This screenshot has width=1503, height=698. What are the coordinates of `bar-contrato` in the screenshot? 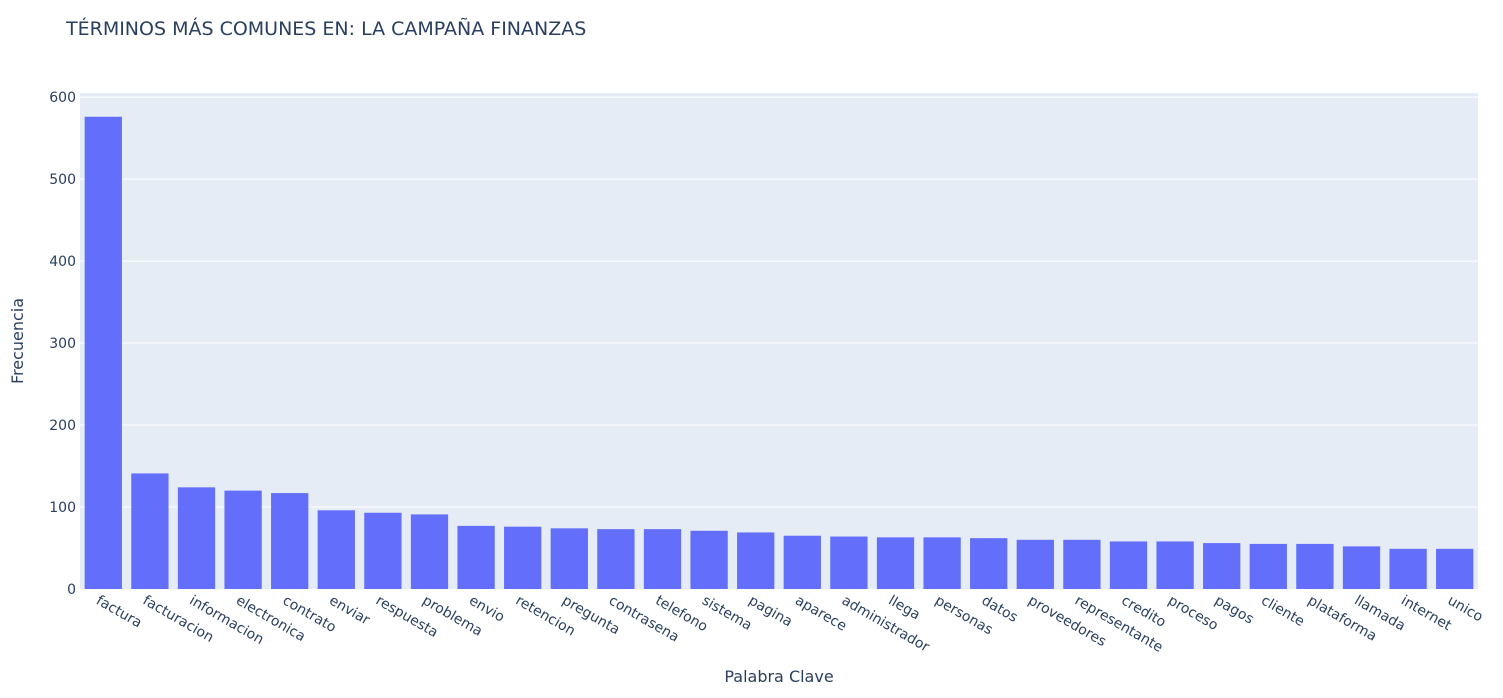 It's located at (290, 541).